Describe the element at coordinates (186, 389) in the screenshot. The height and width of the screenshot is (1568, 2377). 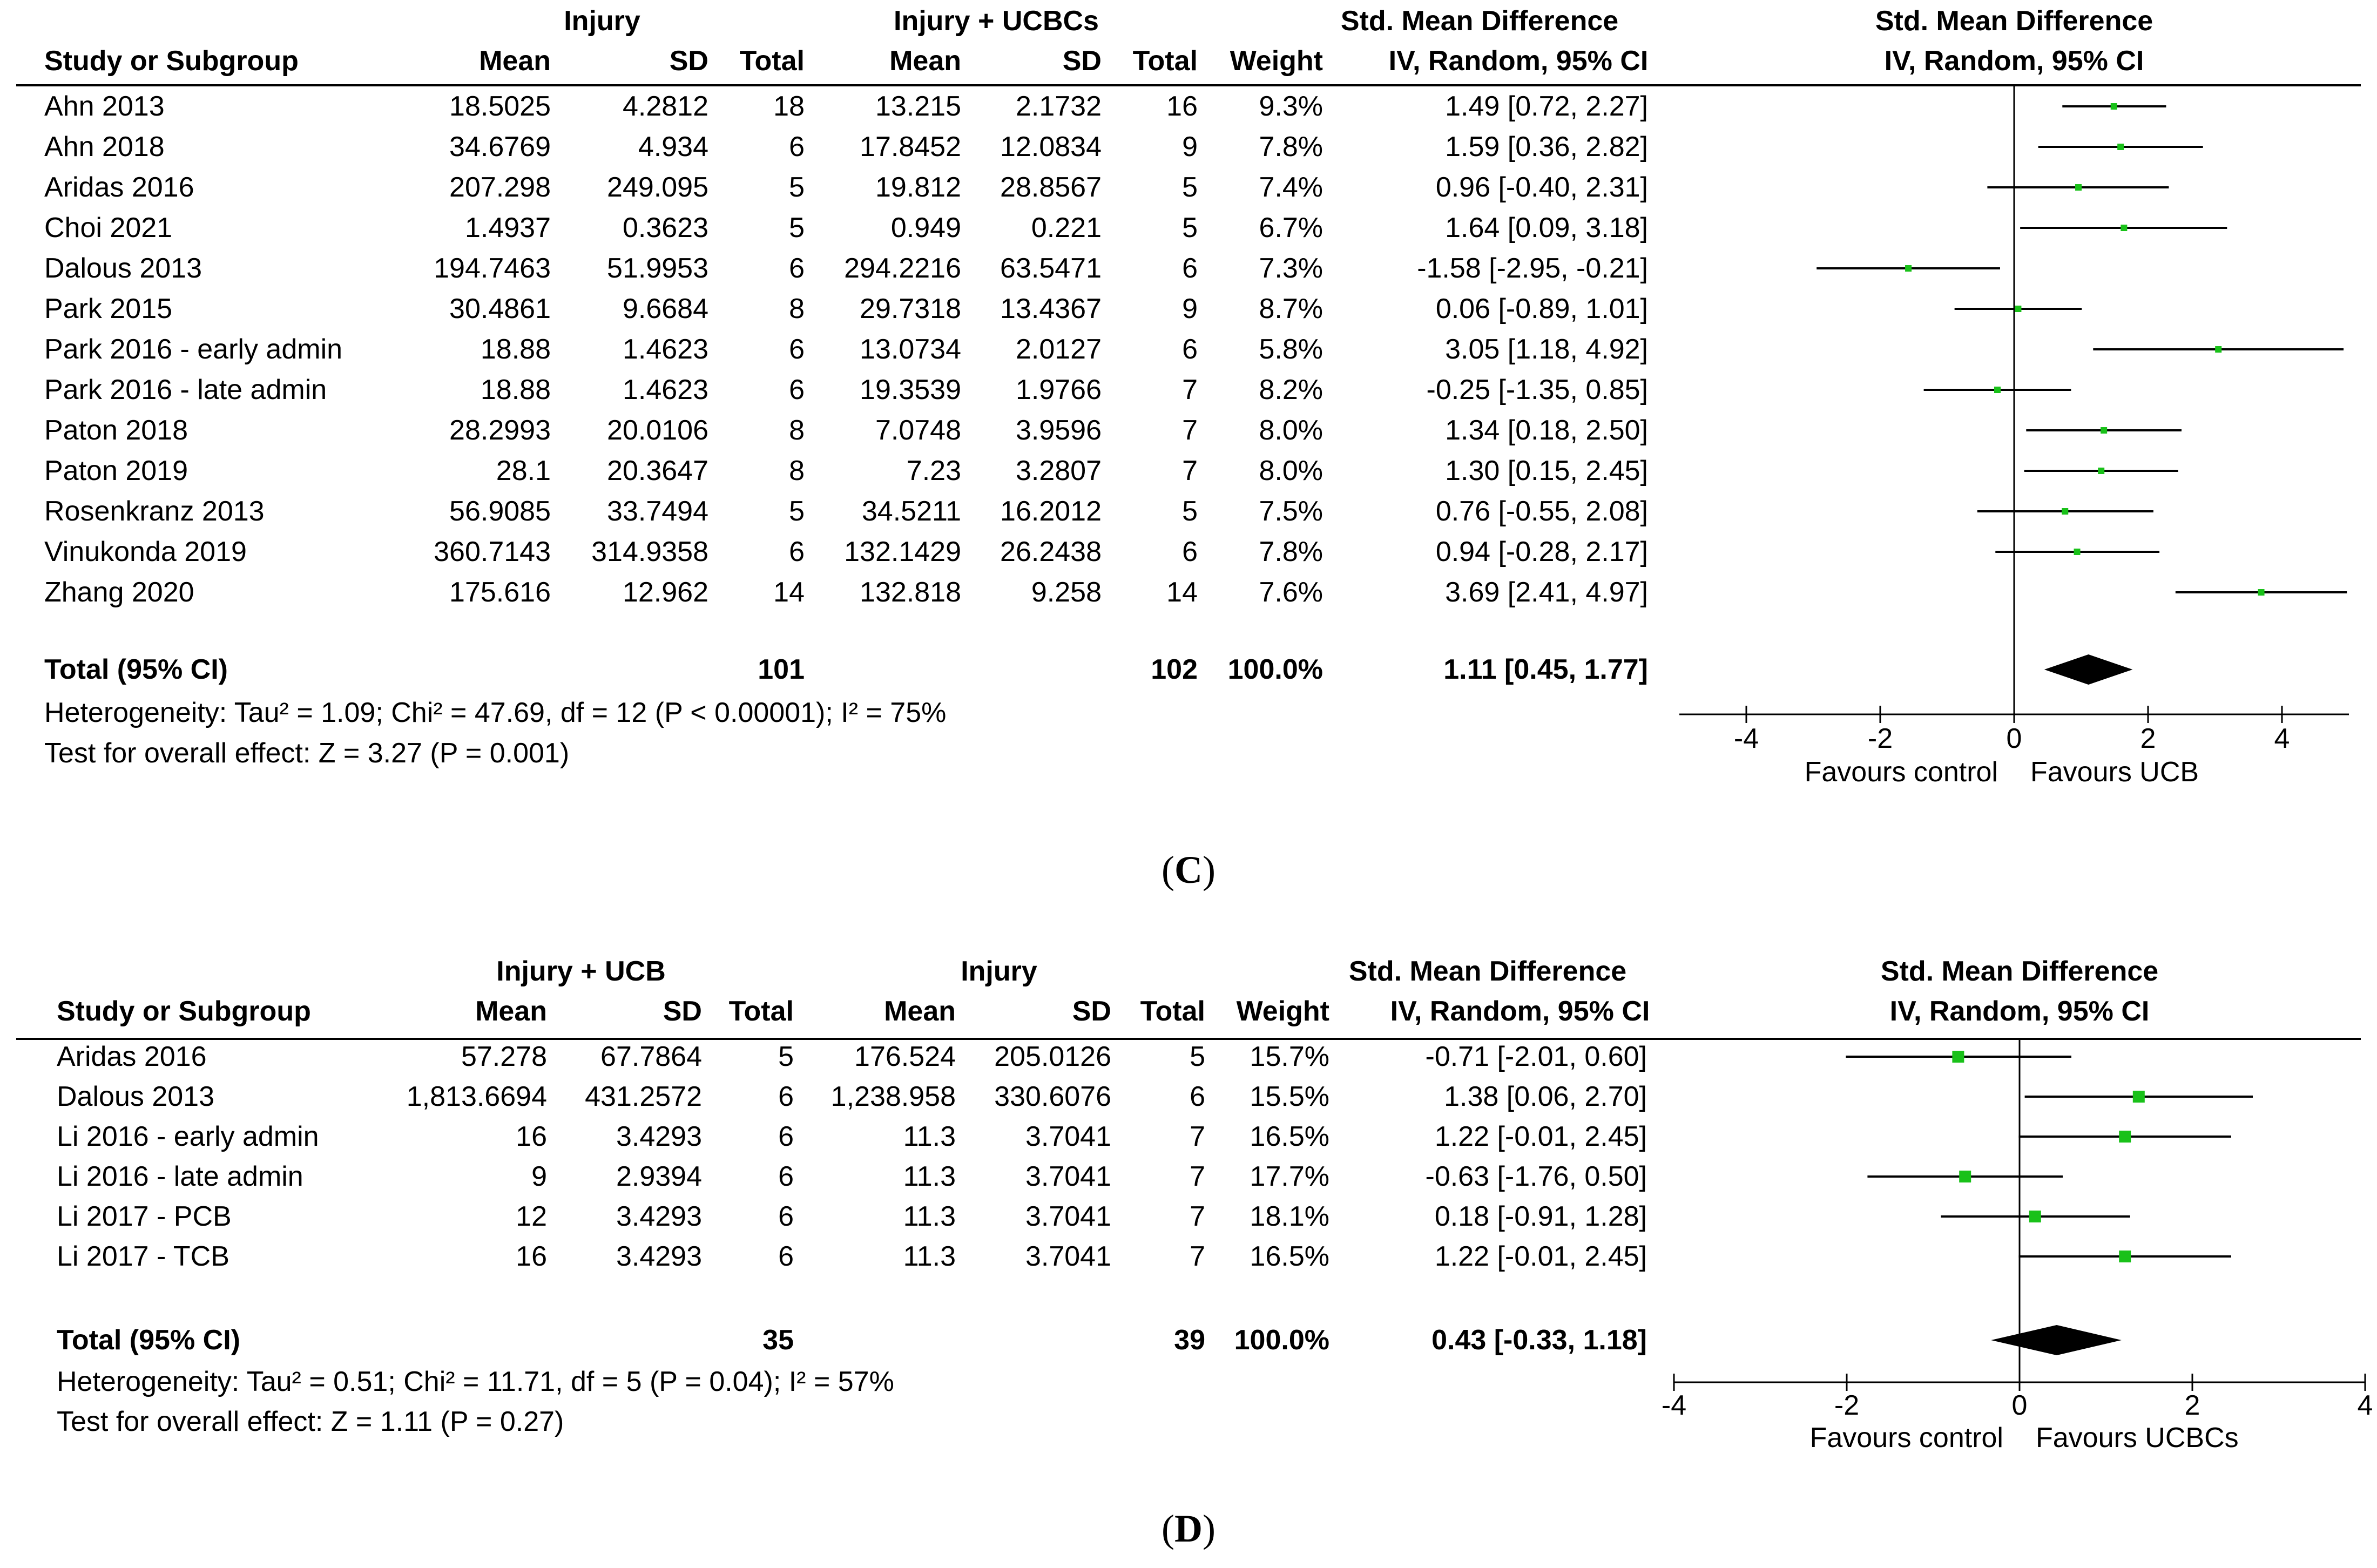
I see `study-name: Park 2016 - late admin` at that location.